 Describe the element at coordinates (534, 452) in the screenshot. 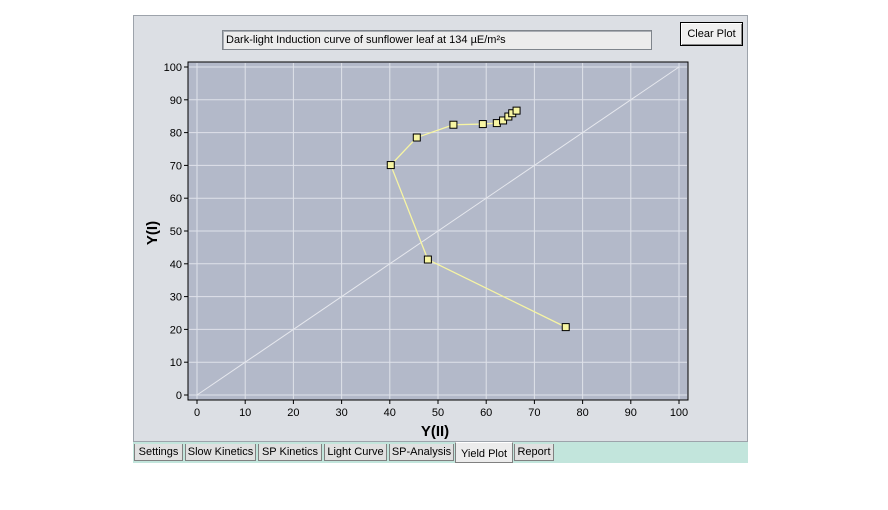

I see `tab-report: Report` at that location.